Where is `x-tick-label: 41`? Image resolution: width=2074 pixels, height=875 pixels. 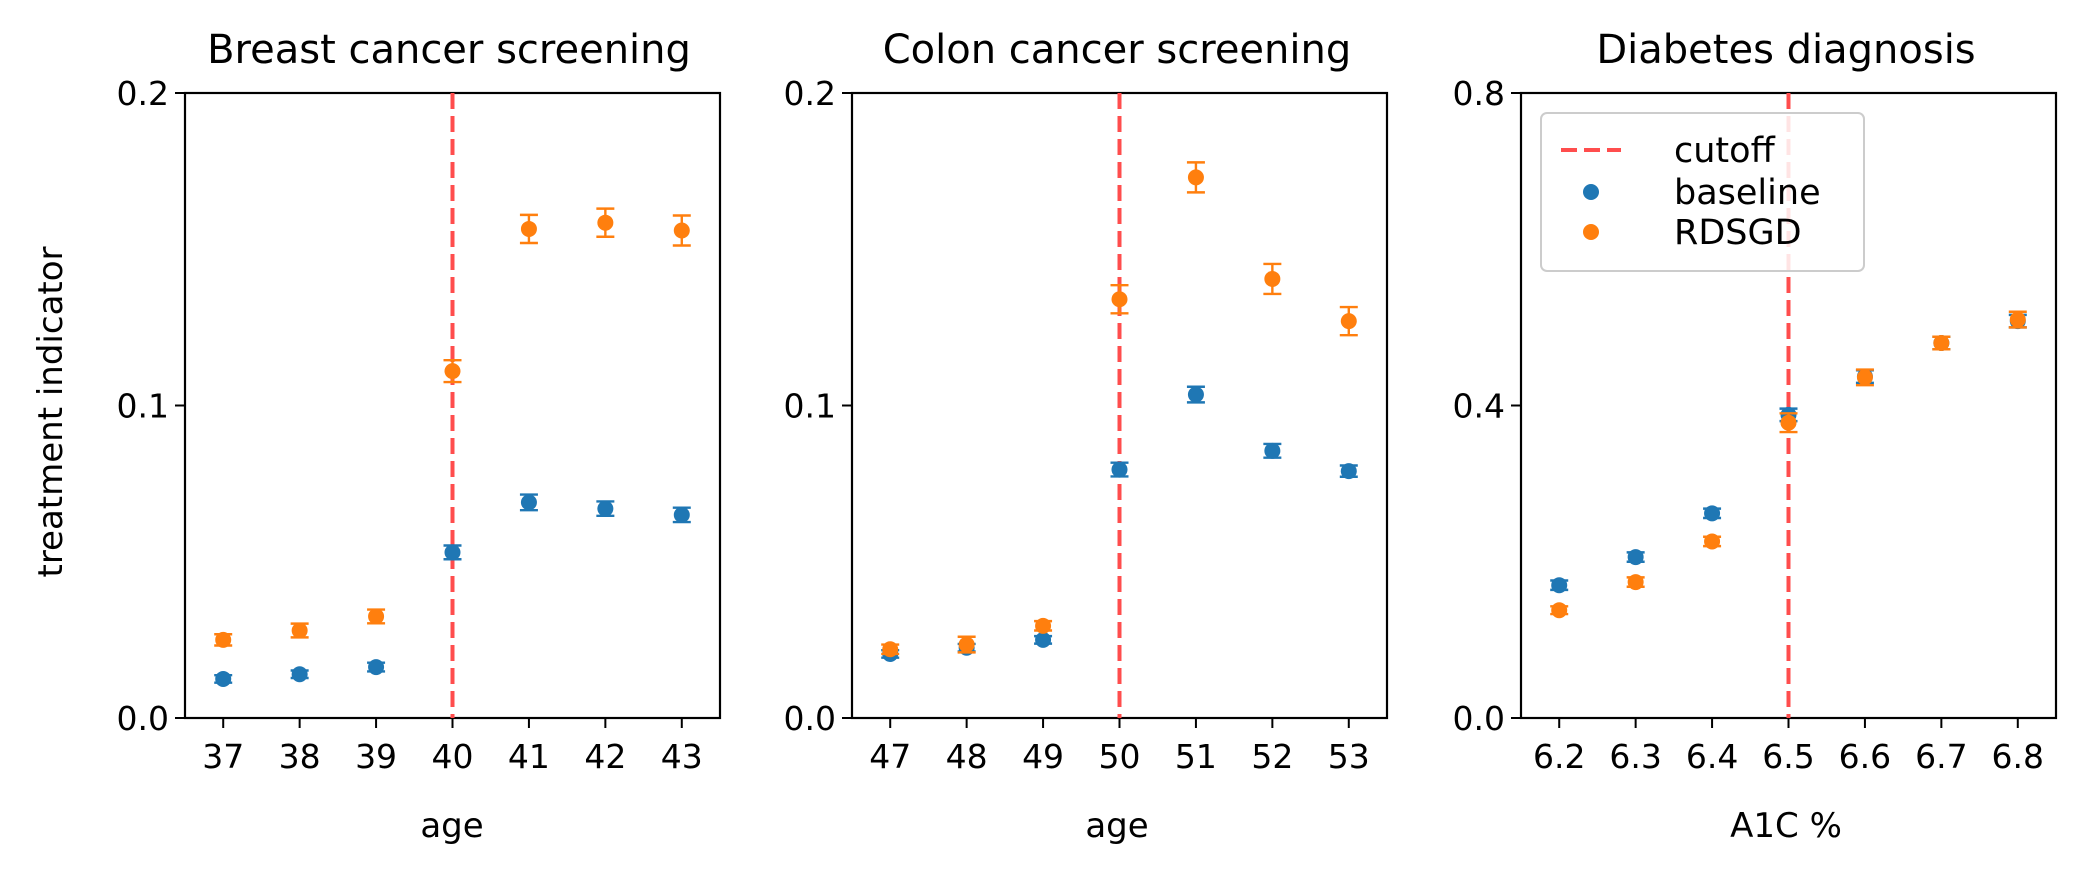
x-tick-label: 41 is located at coordinates (529, 756).